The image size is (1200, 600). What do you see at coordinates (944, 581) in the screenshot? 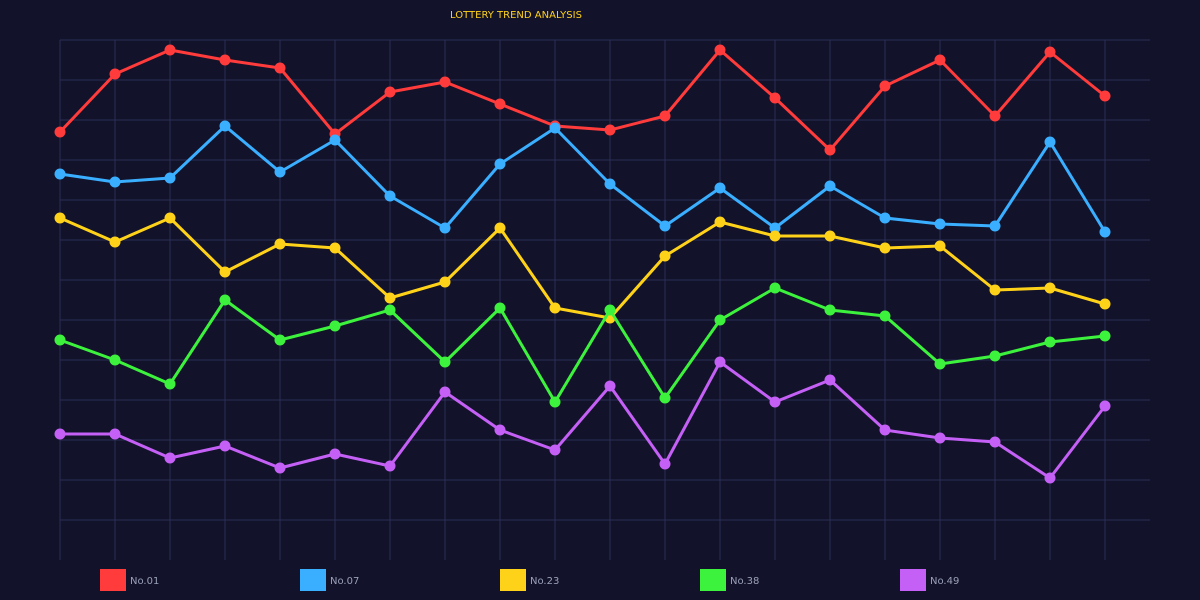
I see `legend-label: No.49` at bounding box center [944, 581].